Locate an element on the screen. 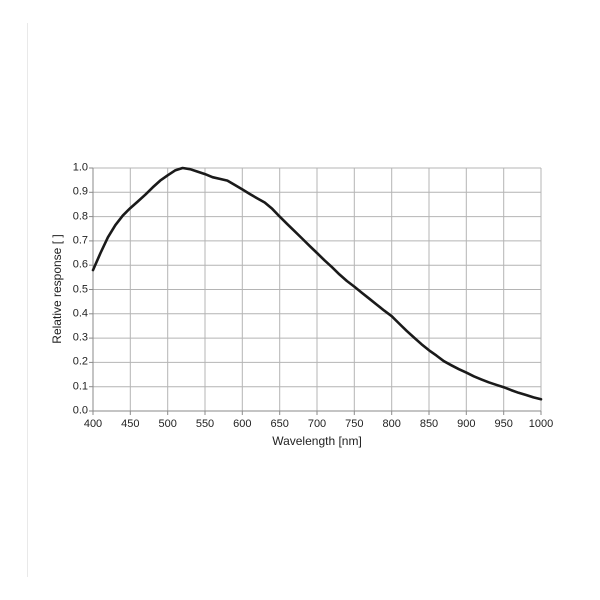 Image resolution: width=600 pixels, height=600 pixels. y-tick-label: 0.0 is located at coordinates (80, 410).